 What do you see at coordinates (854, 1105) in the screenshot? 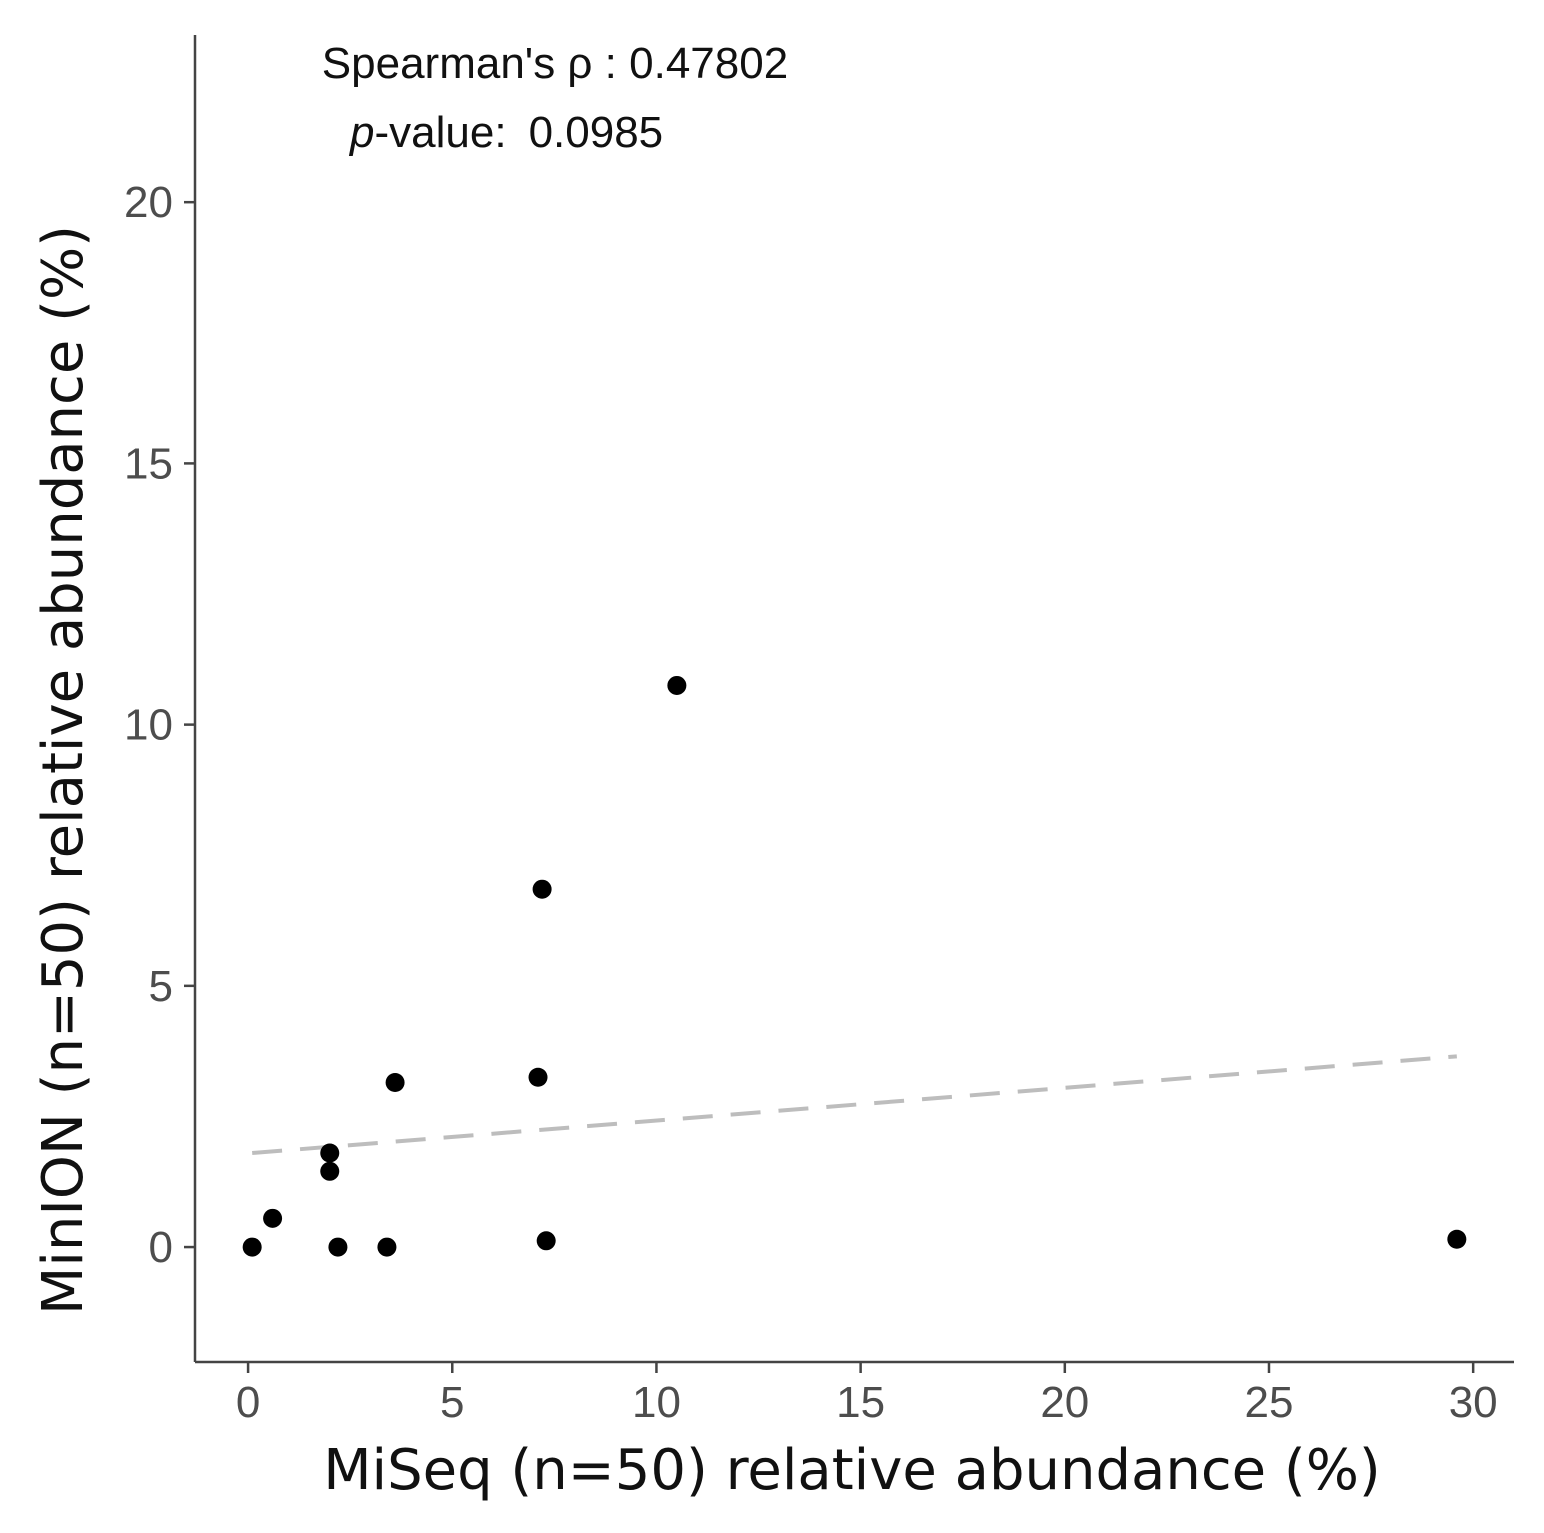
I see `trend-line` at bounding box center [854, 1105].